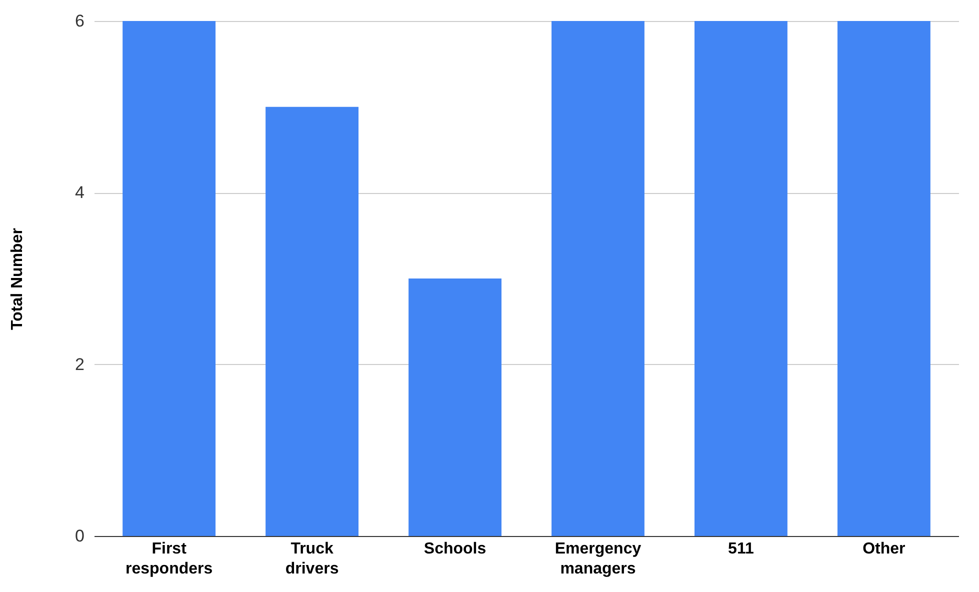  Describe the element at coordinates (884, 549) in the screenshot. I see `x-tick-label: Other` at that location.